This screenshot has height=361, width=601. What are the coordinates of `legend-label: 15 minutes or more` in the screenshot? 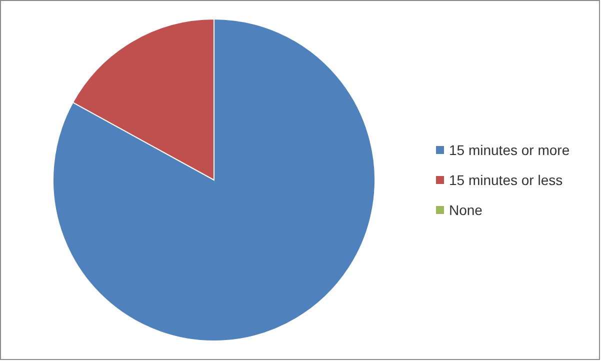 It's located at (509, 150).